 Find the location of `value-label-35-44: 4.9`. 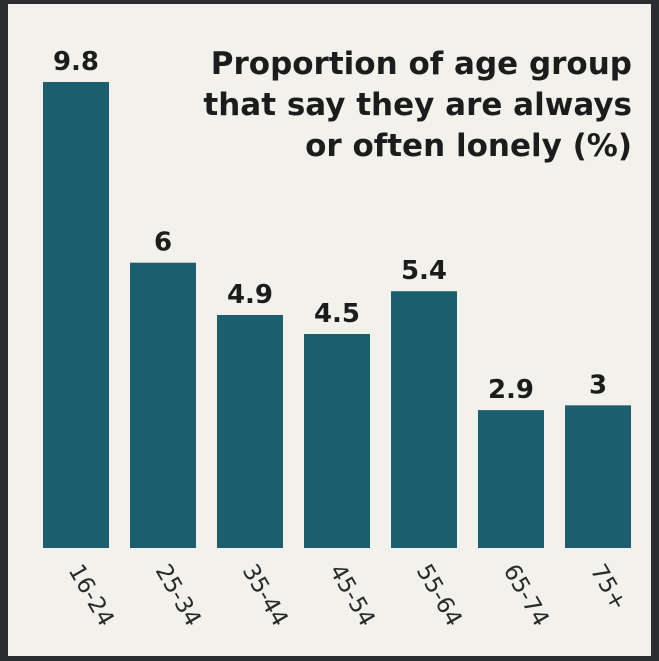

value-label-35-44: 4.9 is located at coordinates (250, 295).